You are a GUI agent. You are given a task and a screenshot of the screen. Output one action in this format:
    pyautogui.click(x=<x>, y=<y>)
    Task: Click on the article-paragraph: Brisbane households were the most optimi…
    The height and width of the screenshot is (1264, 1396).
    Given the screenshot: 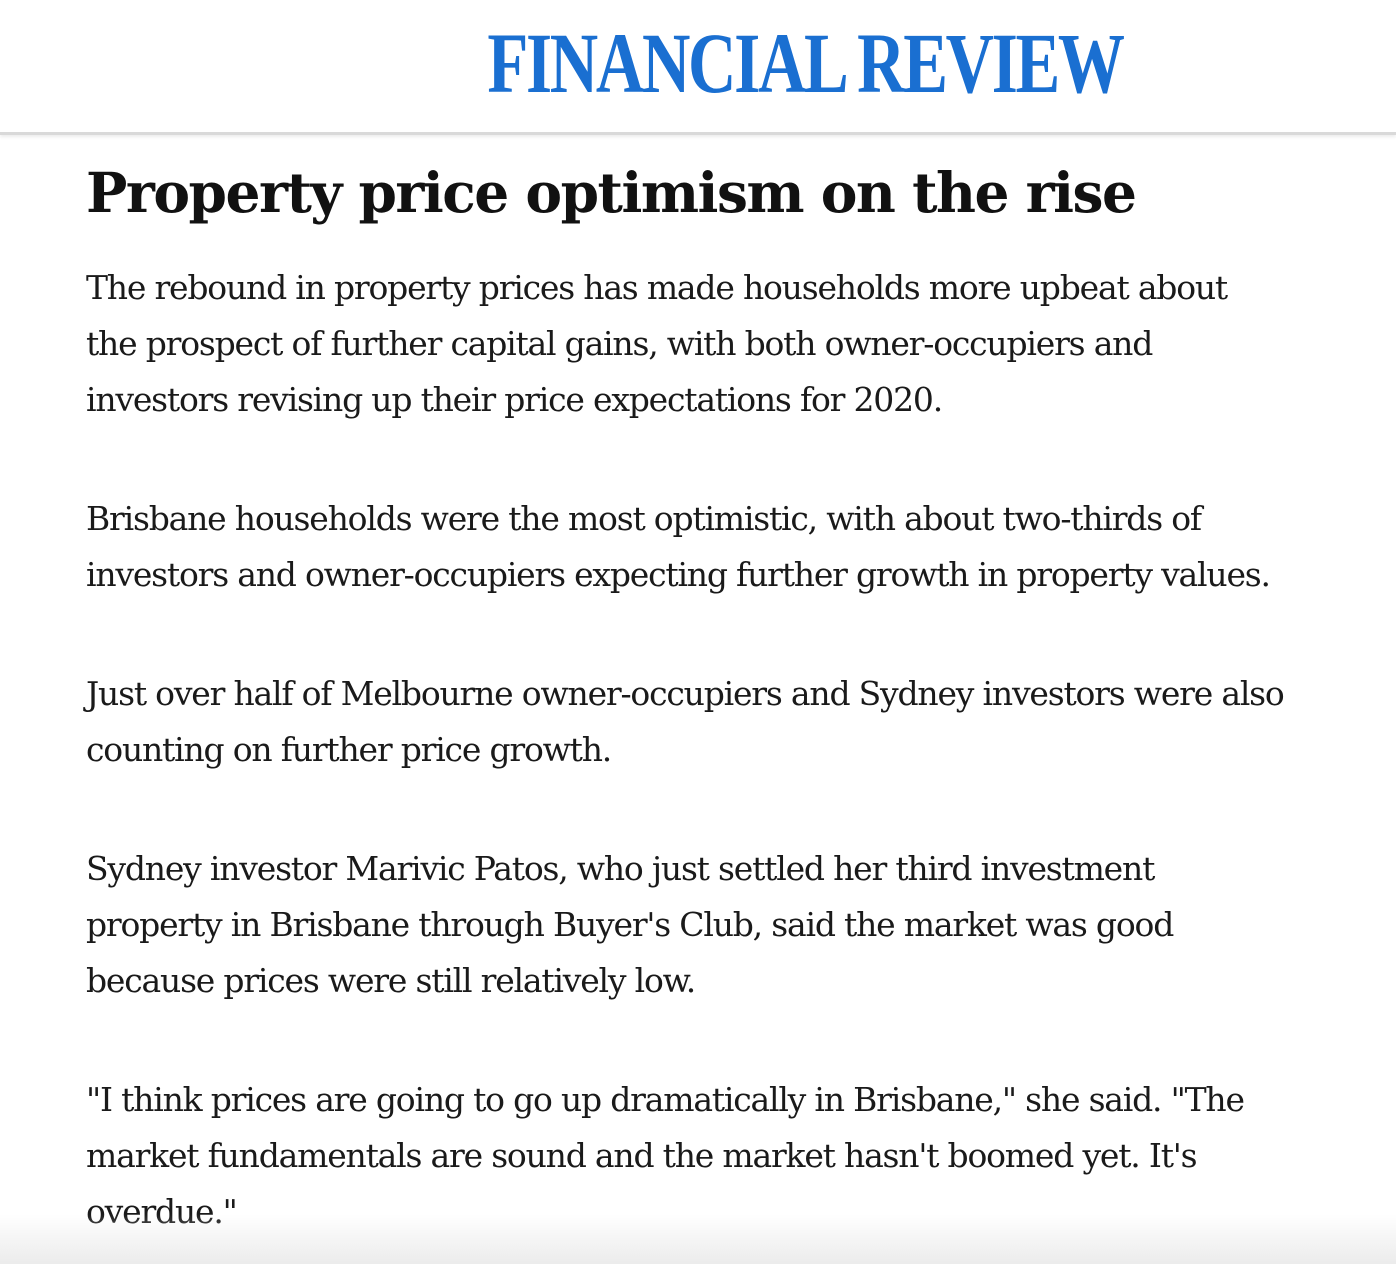 What is the action you would take?
    pyautogui.click(x=678, y=546)
    